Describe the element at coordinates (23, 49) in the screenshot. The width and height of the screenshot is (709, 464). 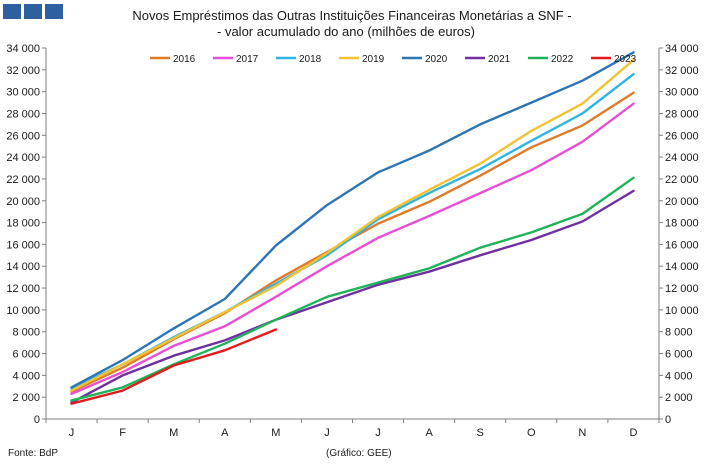
I see `y-tick-label-left: 34 000` at that location.